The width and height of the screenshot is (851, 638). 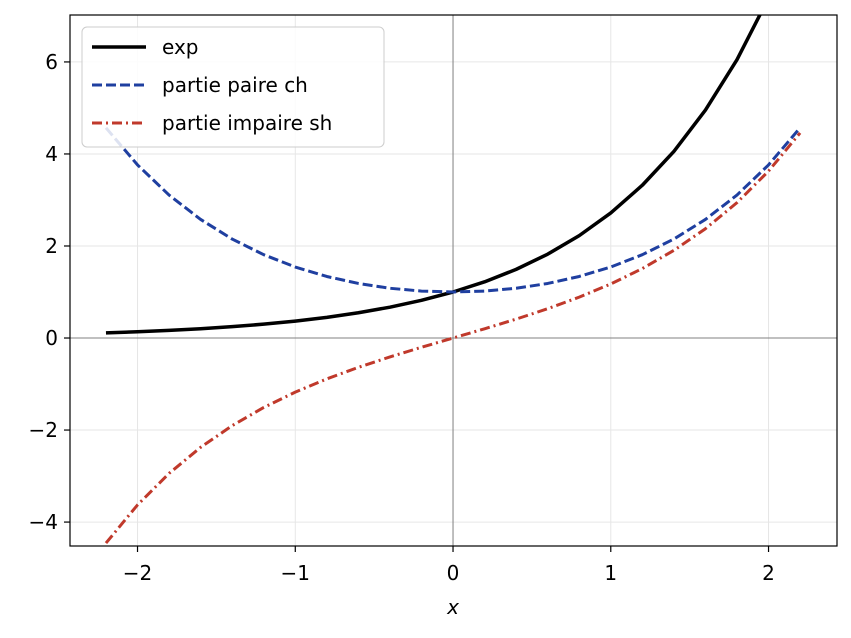 What do you see at coordinates (43, 430) in the screenshot?
I see `y-tick-label: −2` at bounding box center [43, 430].